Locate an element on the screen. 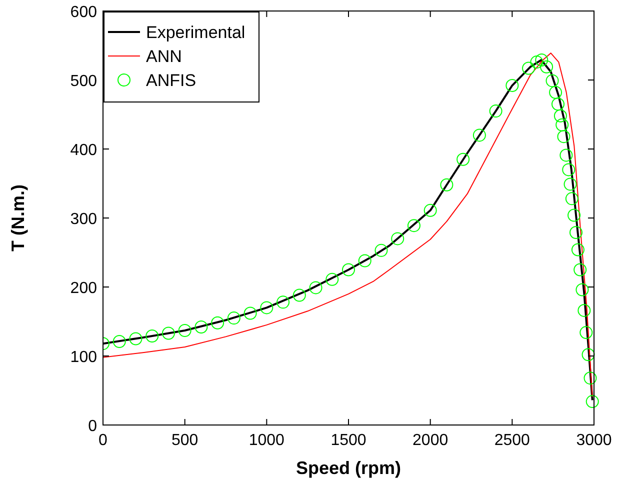 This screenshot has height=486, width=619. x-tick-label: 3000 is located at coordinates (594, 440).